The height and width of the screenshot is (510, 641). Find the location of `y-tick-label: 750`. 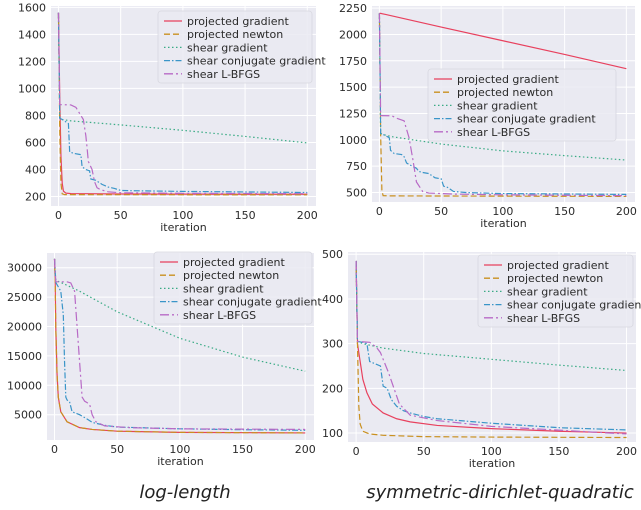

y-tick-label: 750 is located at coordinates (356, 166).